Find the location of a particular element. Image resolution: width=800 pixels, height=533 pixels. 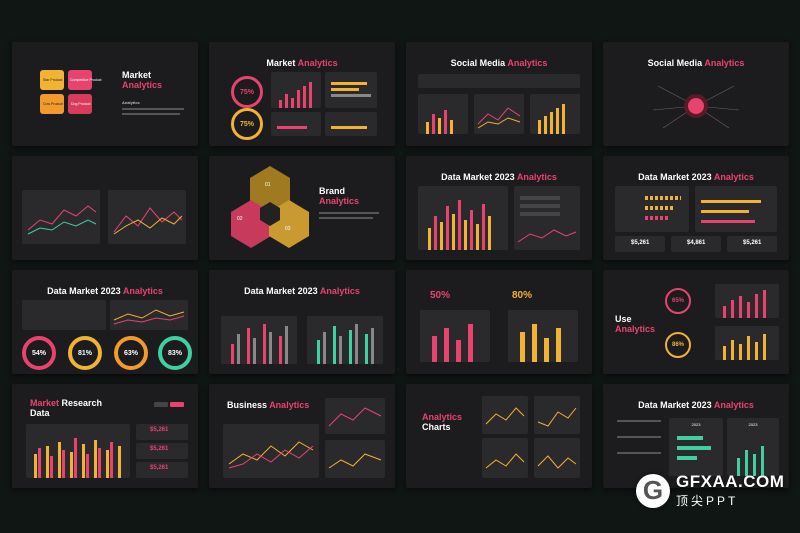

stats-strip is located at coordinates (499, 81).